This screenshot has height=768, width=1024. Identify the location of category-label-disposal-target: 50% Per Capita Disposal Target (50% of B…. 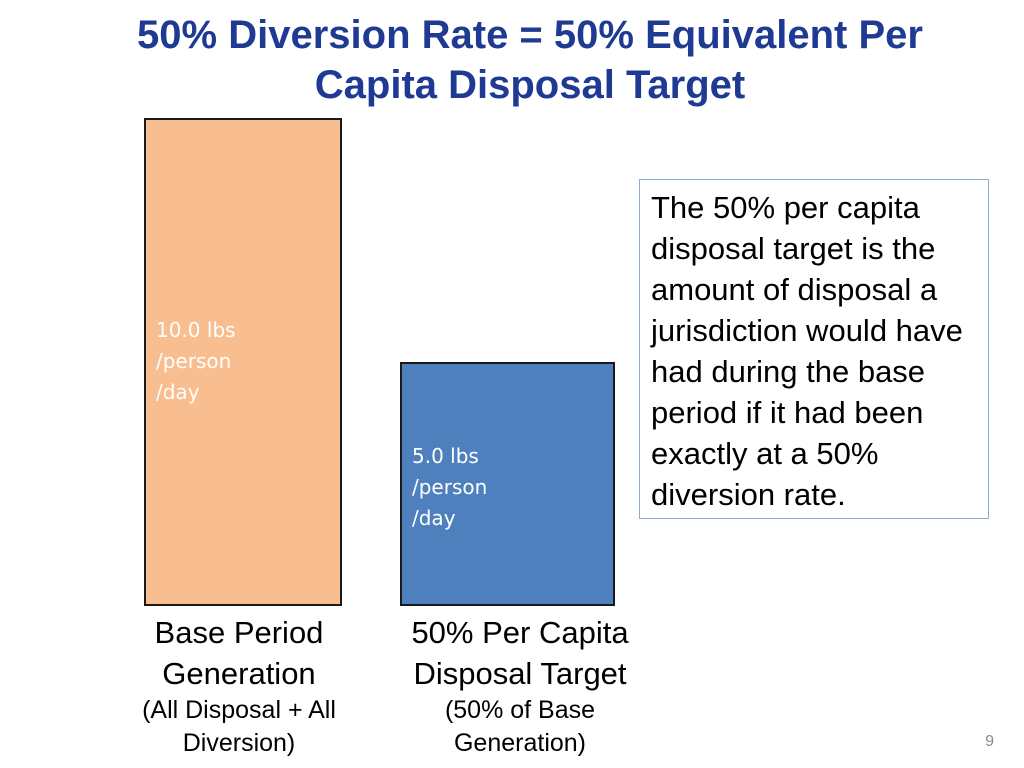
(520, 686).